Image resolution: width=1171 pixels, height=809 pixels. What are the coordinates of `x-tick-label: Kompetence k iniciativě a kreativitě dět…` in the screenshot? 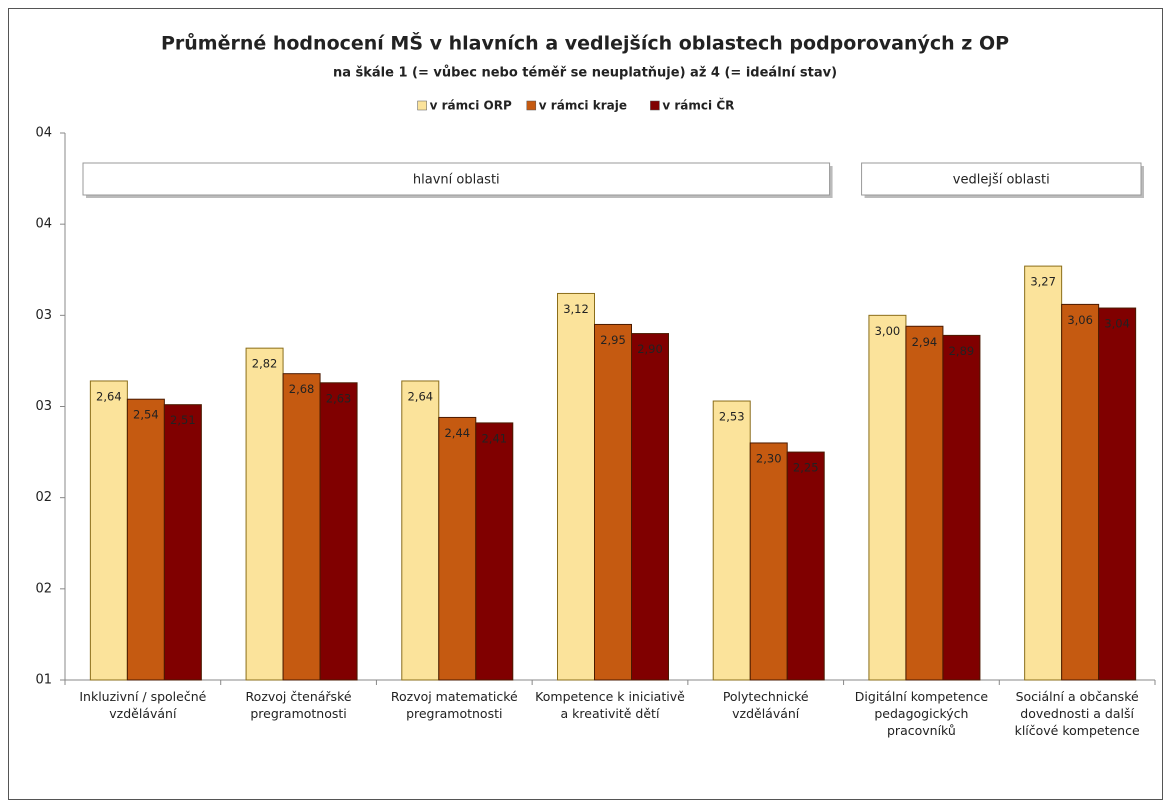 It's located at (610, 705).